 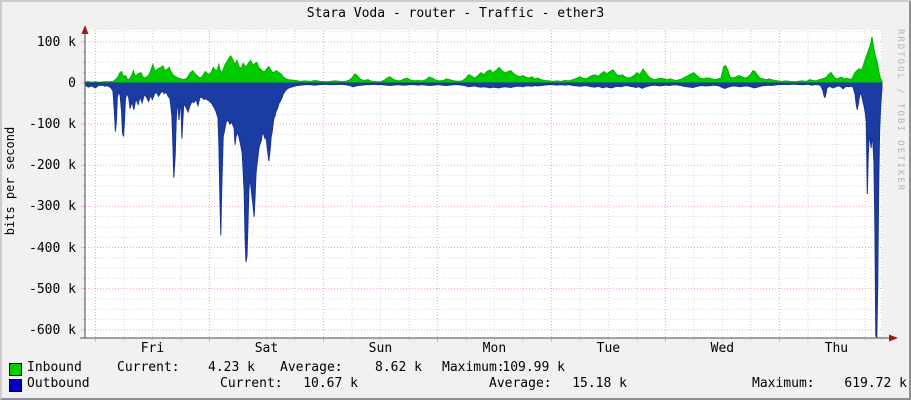 I want to click on outbound-swatch-icon, so click(x=15, y=385).